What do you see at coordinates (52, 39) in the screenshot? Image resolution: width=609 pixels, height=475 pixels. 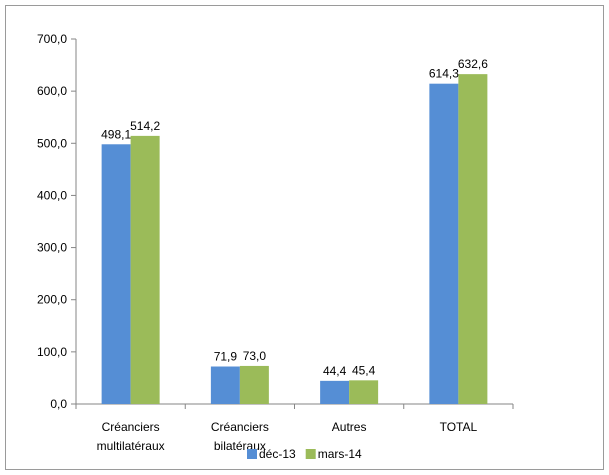 I see `y-tick-label: 700,0` at bounding box center [52, 39].